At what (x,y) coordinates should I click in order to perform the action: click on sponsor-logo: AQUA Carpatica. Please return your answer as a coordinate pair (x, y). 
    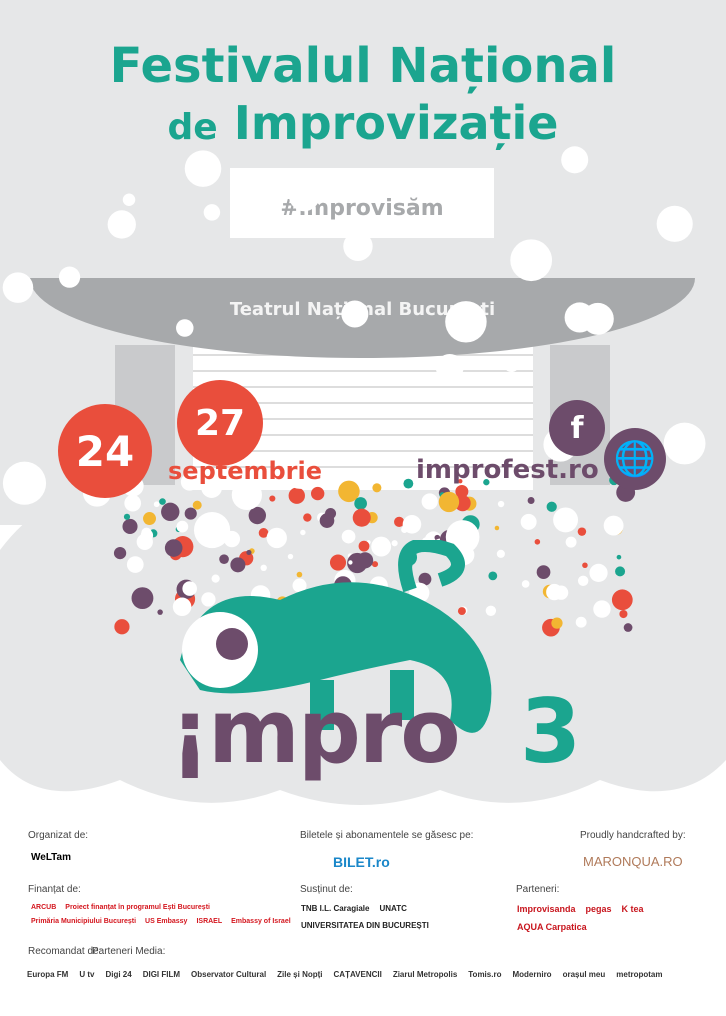
    Looking at the image, I should click on (552, 927).